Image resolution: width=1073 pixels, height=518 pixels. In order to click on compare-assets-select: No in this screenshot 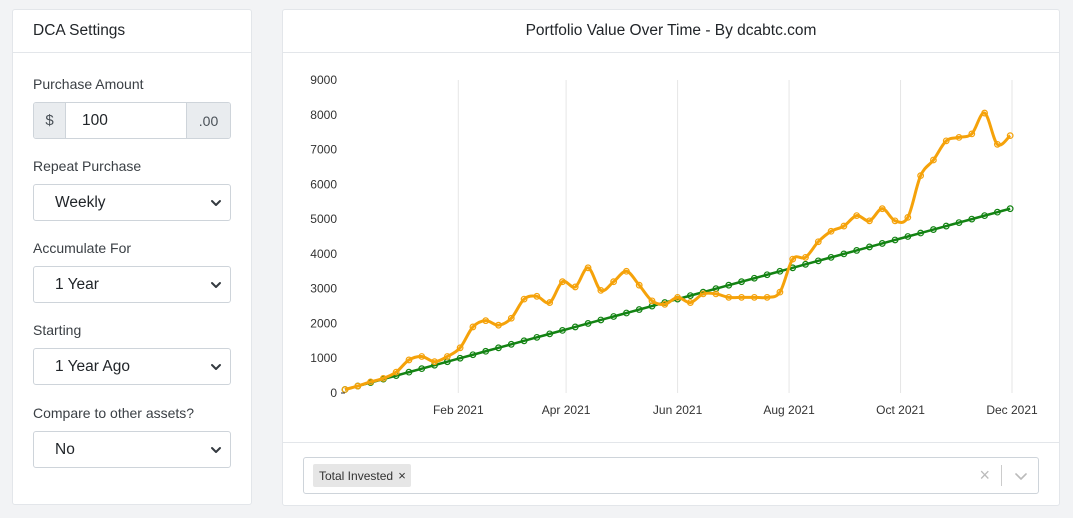, I will do `click(132, 449)`.